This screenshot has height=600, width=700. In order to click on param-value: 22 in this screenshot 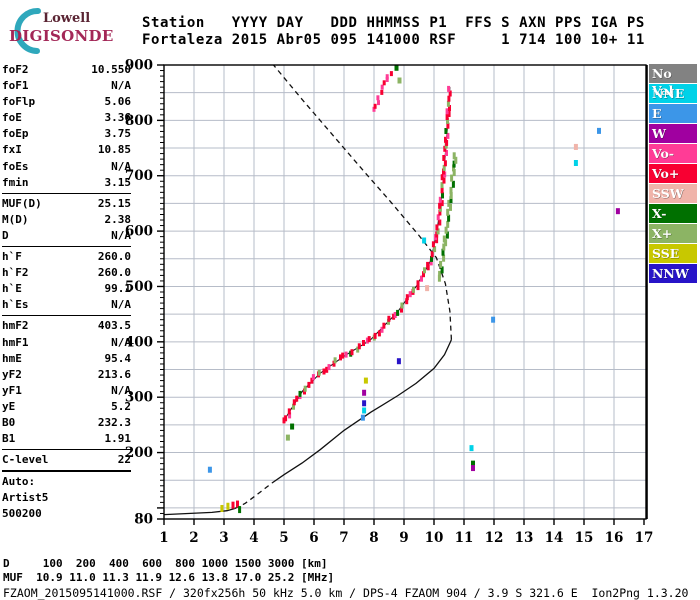, I will do `click(124, 460)`.